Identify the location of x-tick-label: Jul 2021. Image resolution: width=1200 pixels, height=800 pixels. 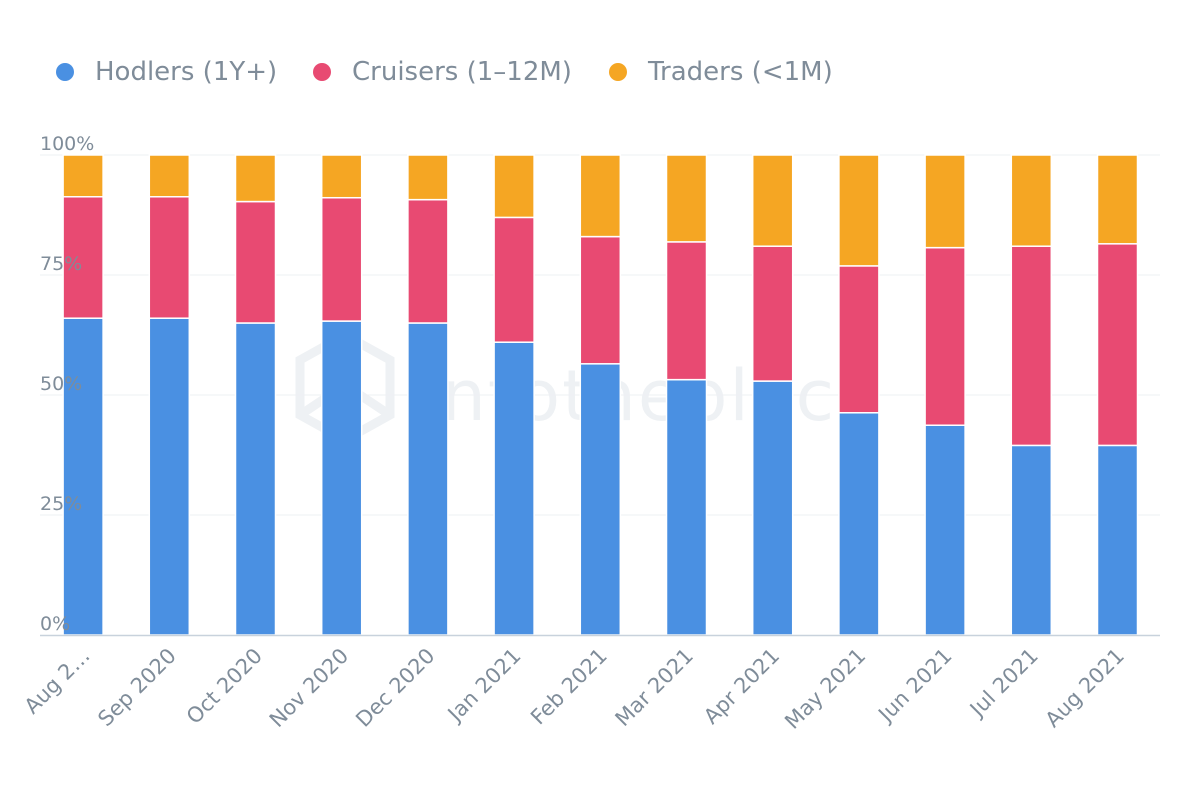
(1003, 683).